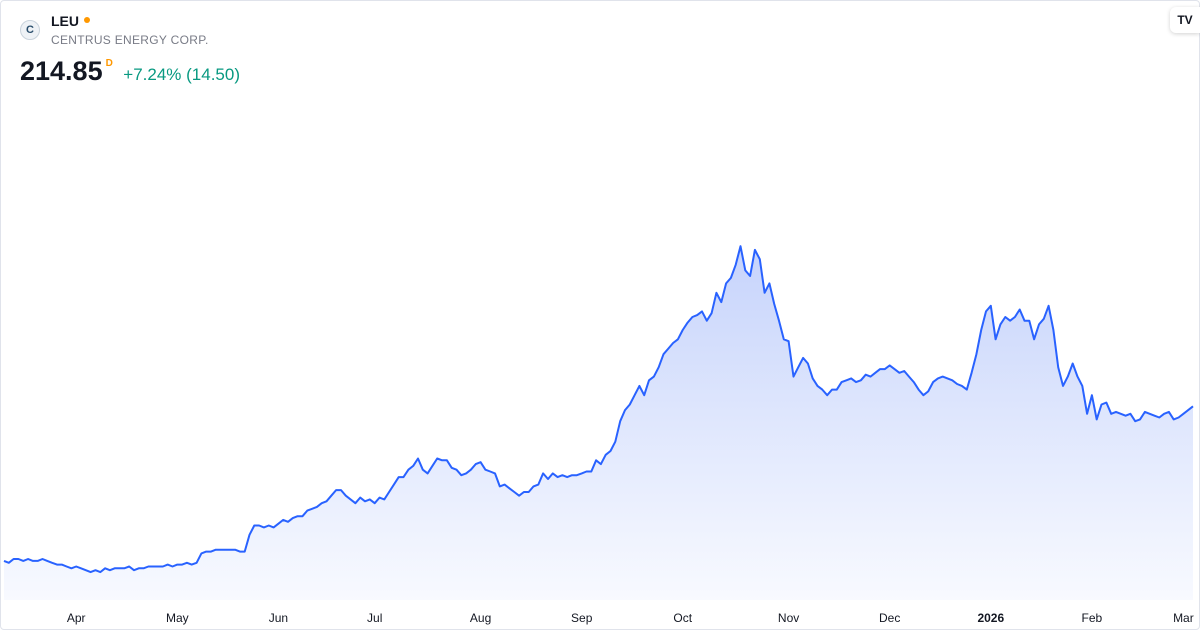  I want to click on price-change: +7.24% (14.50), so click(181, 74).